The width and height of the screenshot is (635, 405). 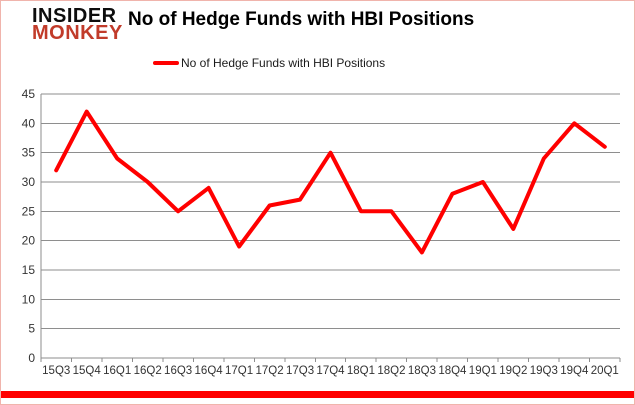 I want to click on x-axis-label: 19Q1, so click(x=483, y=371).